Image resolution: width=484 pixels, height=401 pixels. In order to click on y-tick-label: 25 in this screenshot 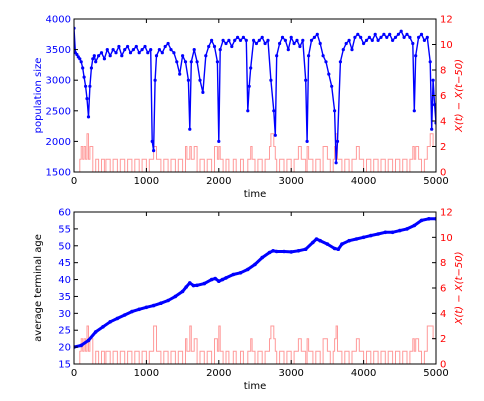, I will do `click(64, 331)`.